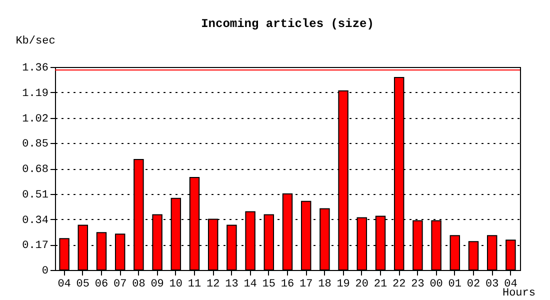 The image size is (550, 300). Describe the element at coordinates (36, 42) in the screenshot. I see `y-axis-title: Kb/sec` at that location.